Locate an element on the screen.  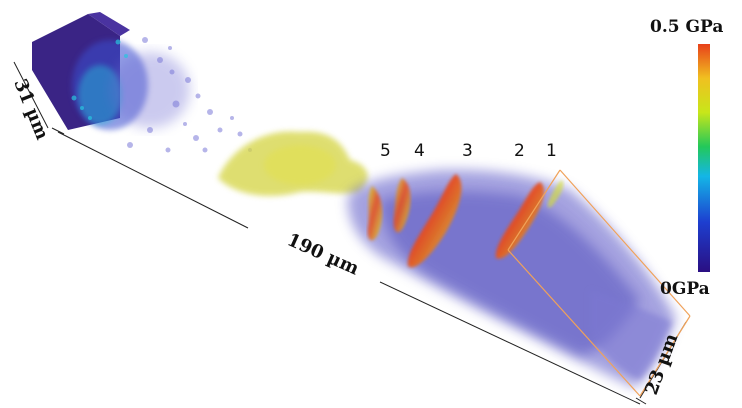
slice-number-4: 4 is located at coordinates (419, 151).